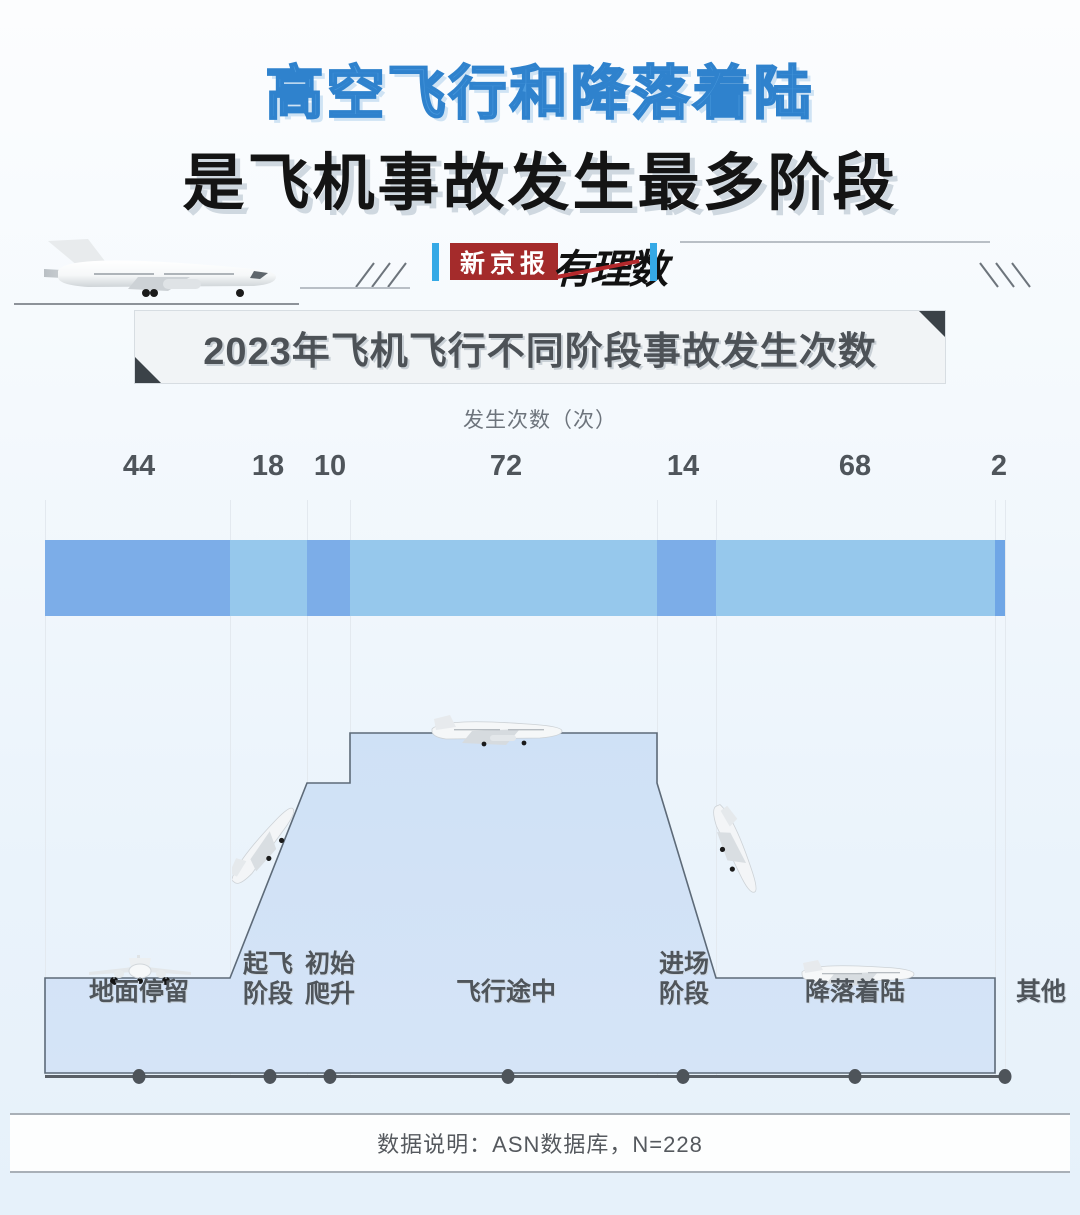 This screenshot has width=1080, height=1215. I want to click on headline-primary: 高空飞行和降落着陆, so click(539, 93).